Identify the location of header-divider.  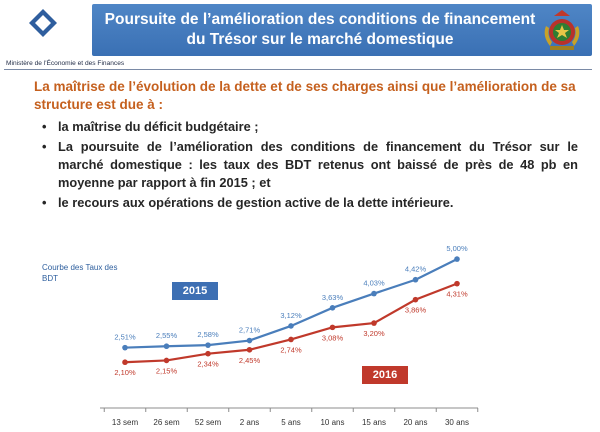
(298, 69).